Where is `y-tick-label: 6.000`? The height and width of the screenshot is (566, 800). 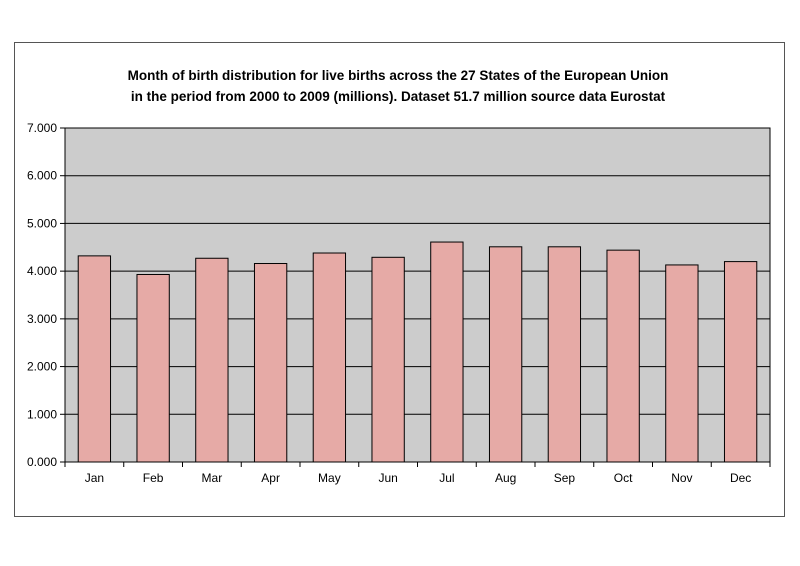 y-tick-label: 6.000 is located at coordinates (42, 176).